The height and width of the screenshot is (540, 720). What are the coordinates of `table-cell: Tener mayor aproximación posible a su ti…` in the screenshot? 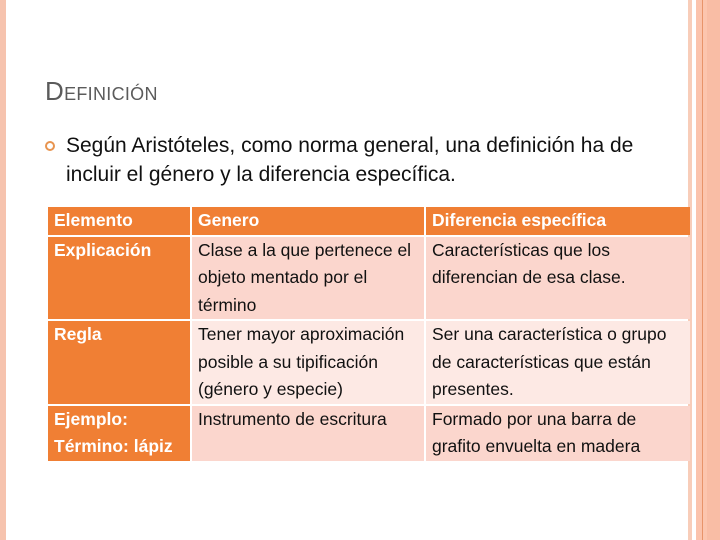 It's located at (308, 362).